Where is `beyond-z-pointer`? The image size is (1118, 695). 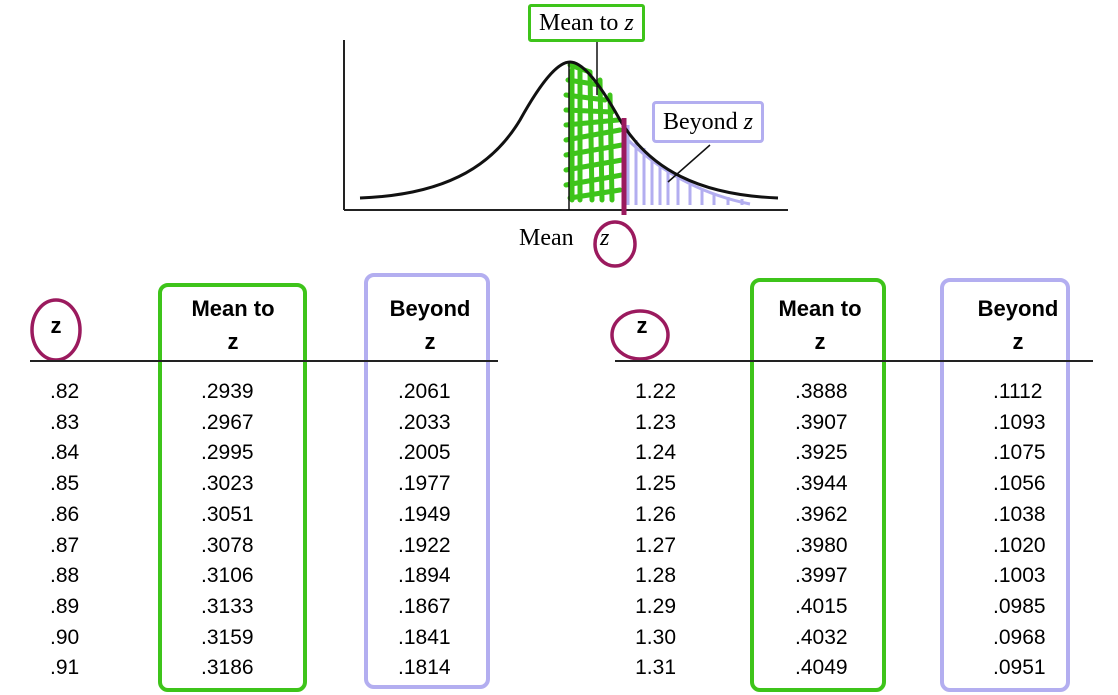
beyond-z-pointer is located at coordinates (689, 163).